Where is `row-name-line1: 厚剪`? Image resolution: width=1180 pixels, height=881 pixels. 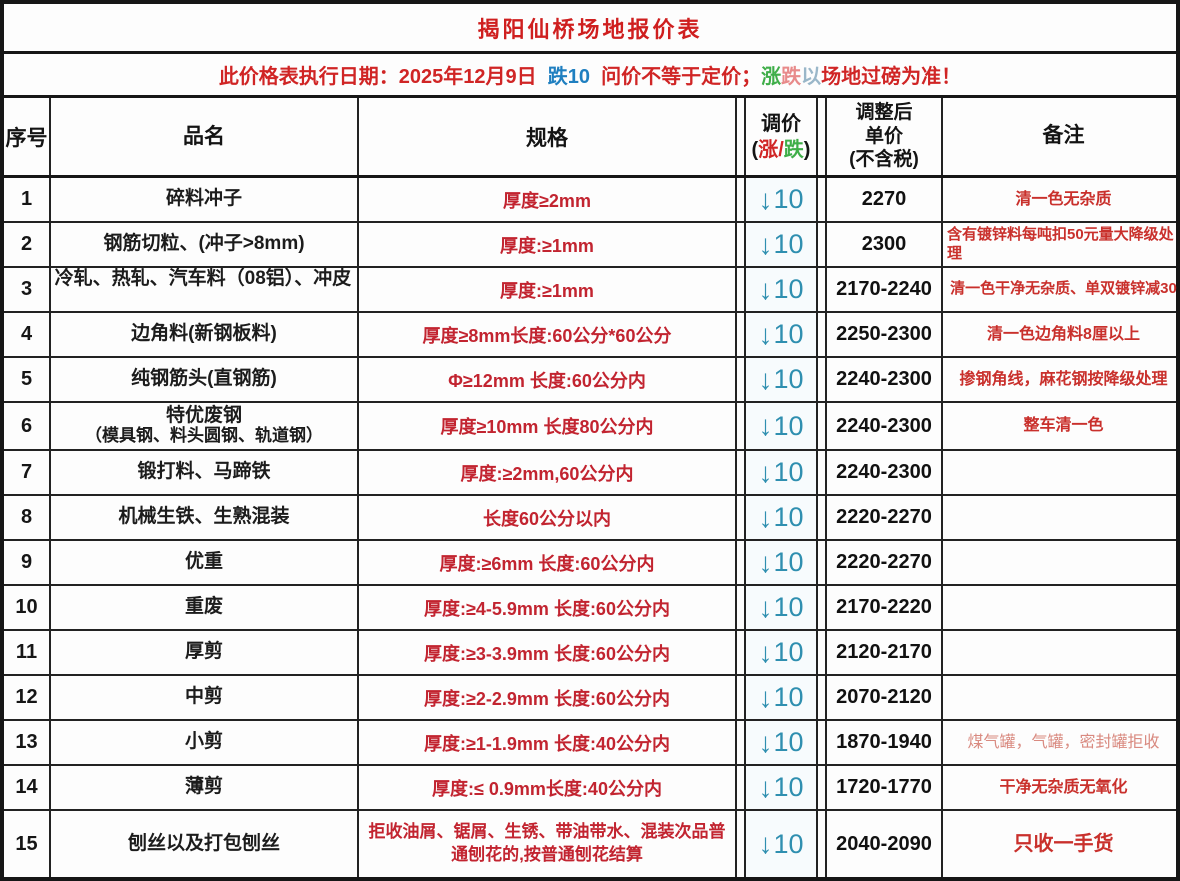 row-name-line1: 厚剪 is located at coordinates (203, 652).